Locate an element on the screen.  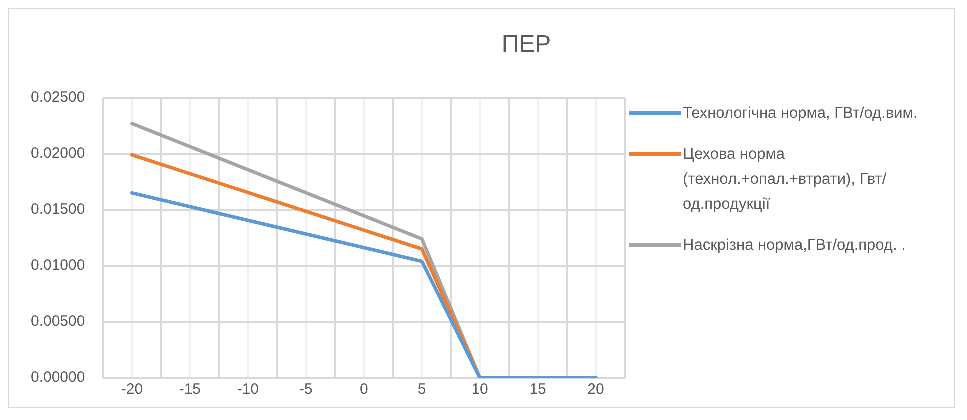
y-tick-label: 0.00500 is located at coordinates (58, 321).